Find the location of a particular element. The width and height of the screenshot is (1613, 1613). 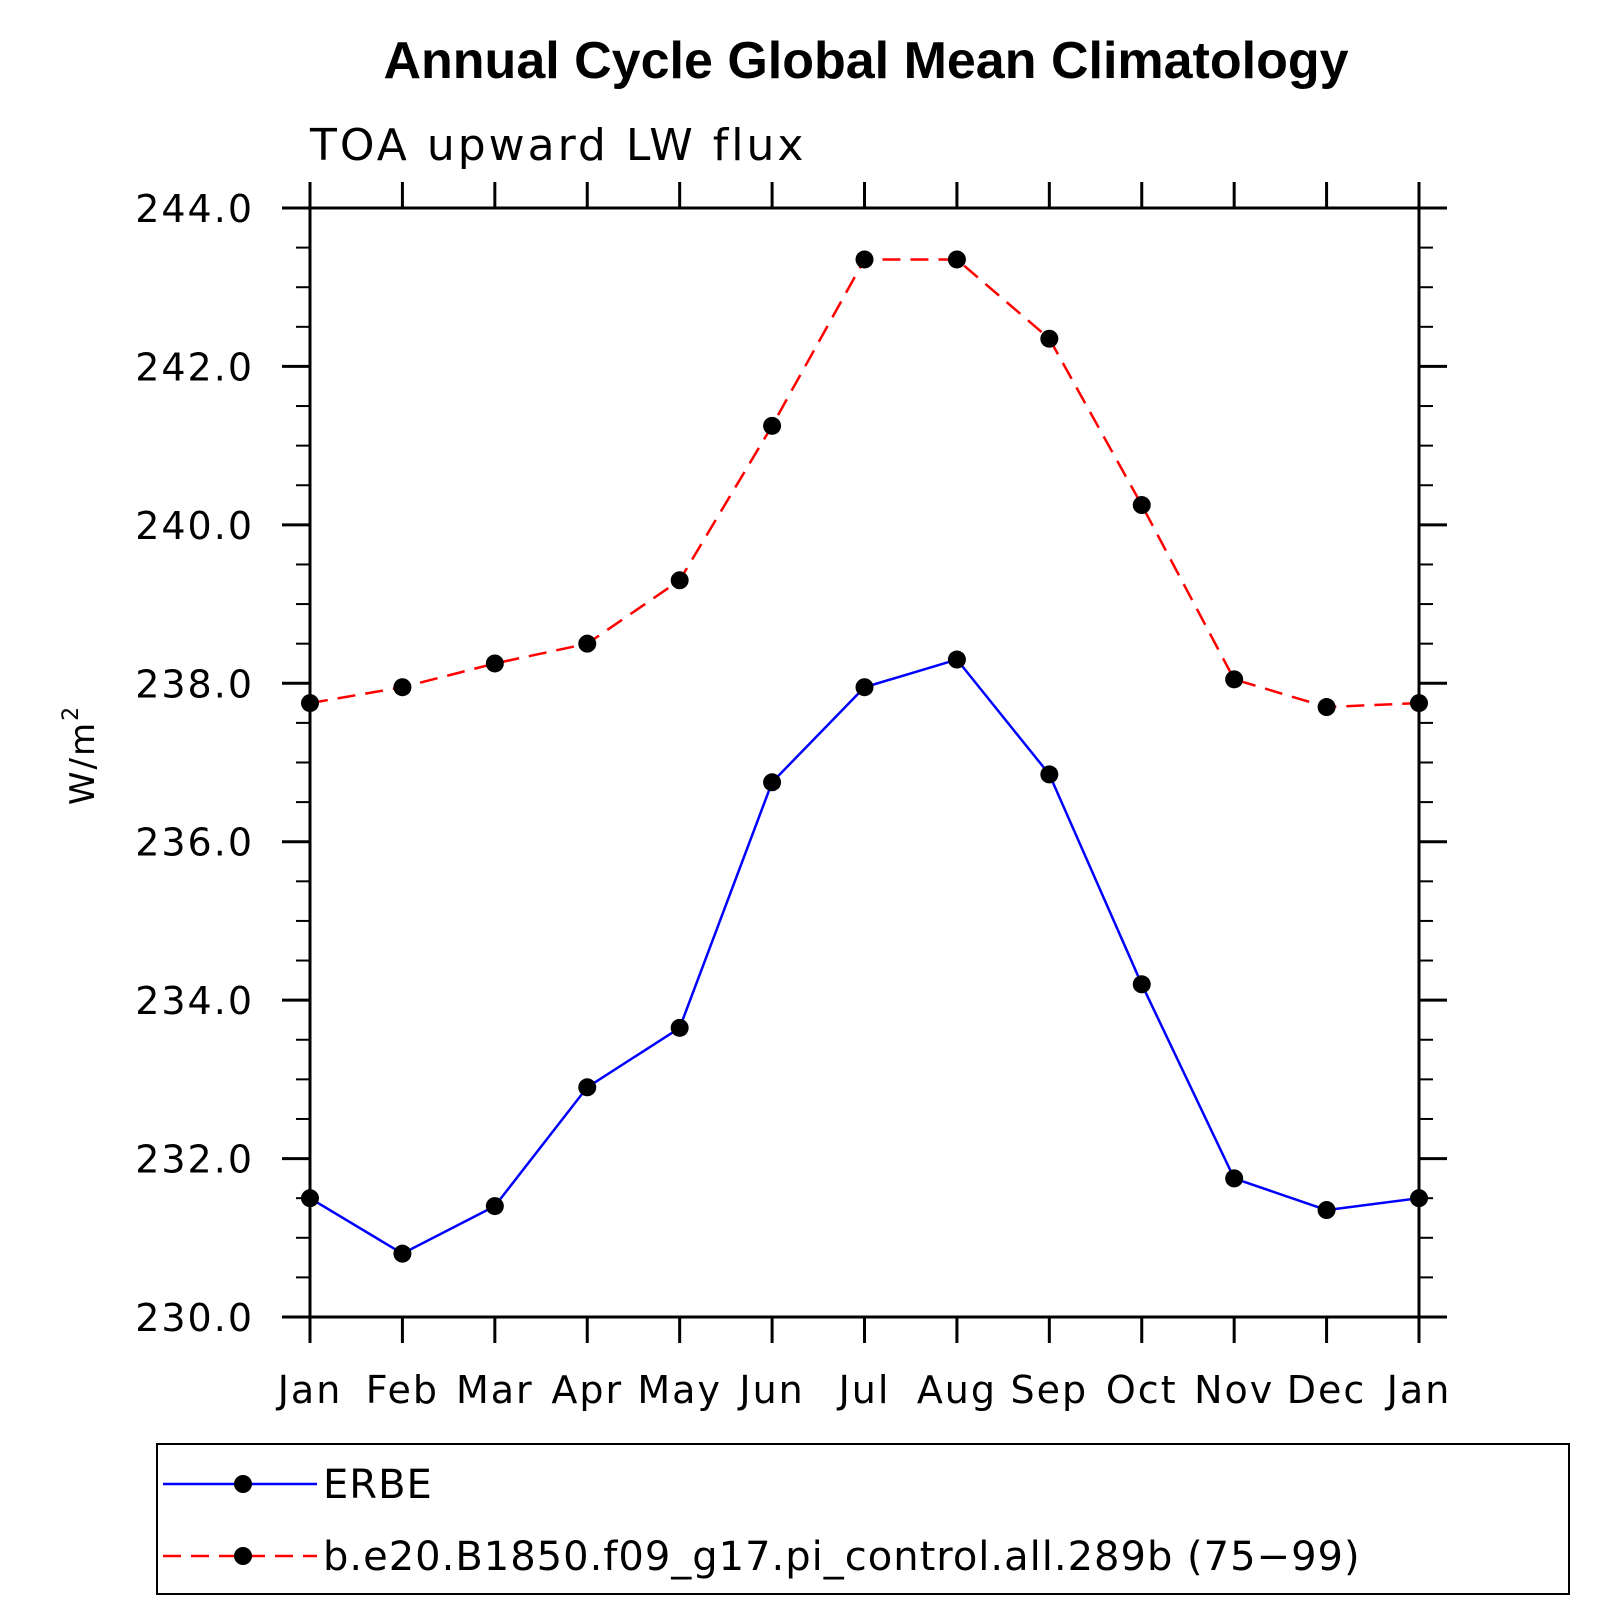

chart-title: Annual Cycle Global Mean Climatology is located at coordinates (865, 61).